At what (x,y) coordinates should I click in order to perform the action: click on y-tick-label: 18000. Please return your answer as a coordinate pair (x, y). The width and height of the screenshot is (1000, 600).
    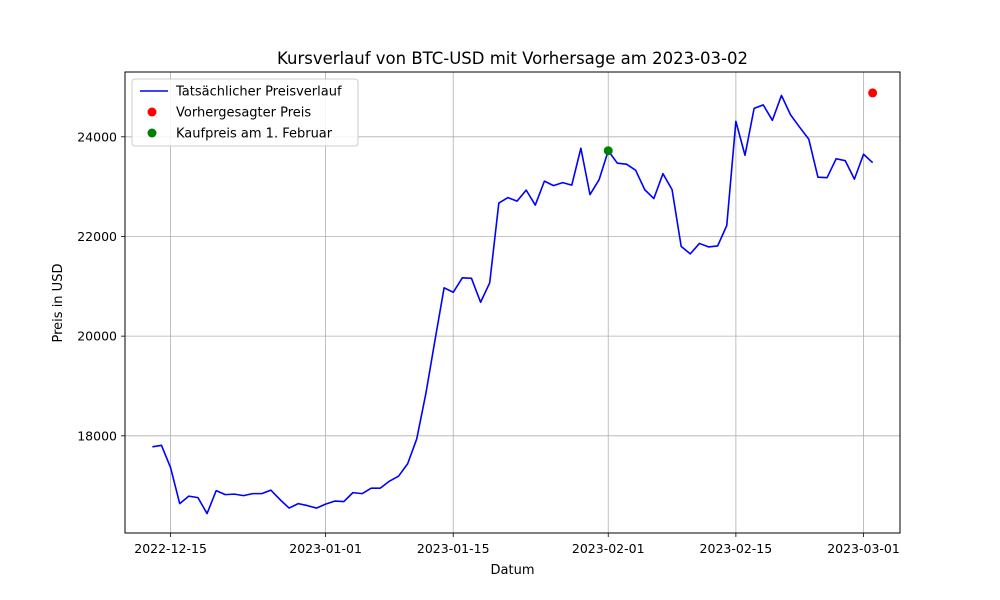
    Looking at the image, I should click on (97, 435).